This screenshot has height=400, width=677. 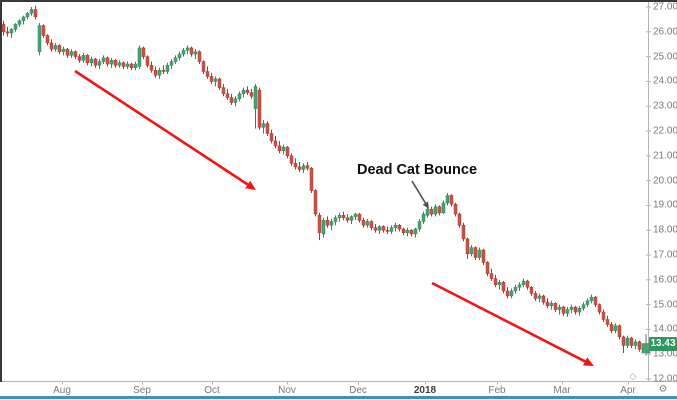 What do you see at coordinates (665, 81) in the screenshot?
I see `price-tick-label: 24.00` at bounding box center [665, 81].